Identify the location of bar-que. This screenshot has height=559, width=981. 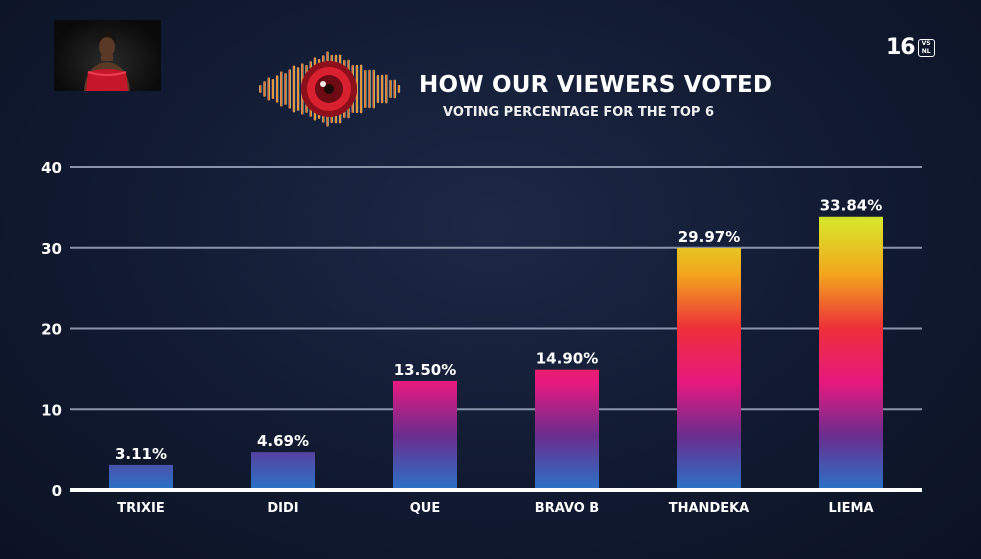
(425, 435).